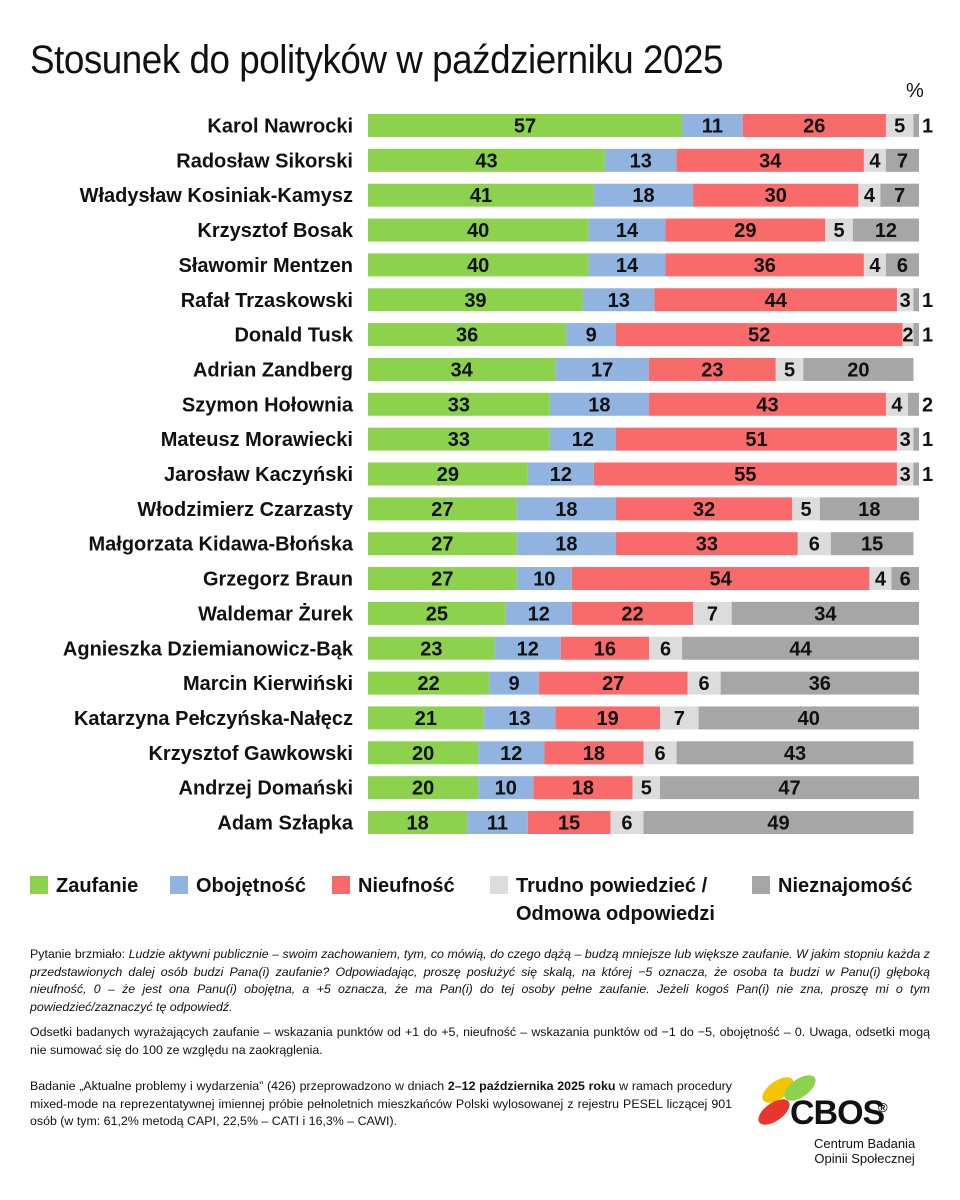  I want to click on data-label-nieznajomosc: 15, so click(872, 545).